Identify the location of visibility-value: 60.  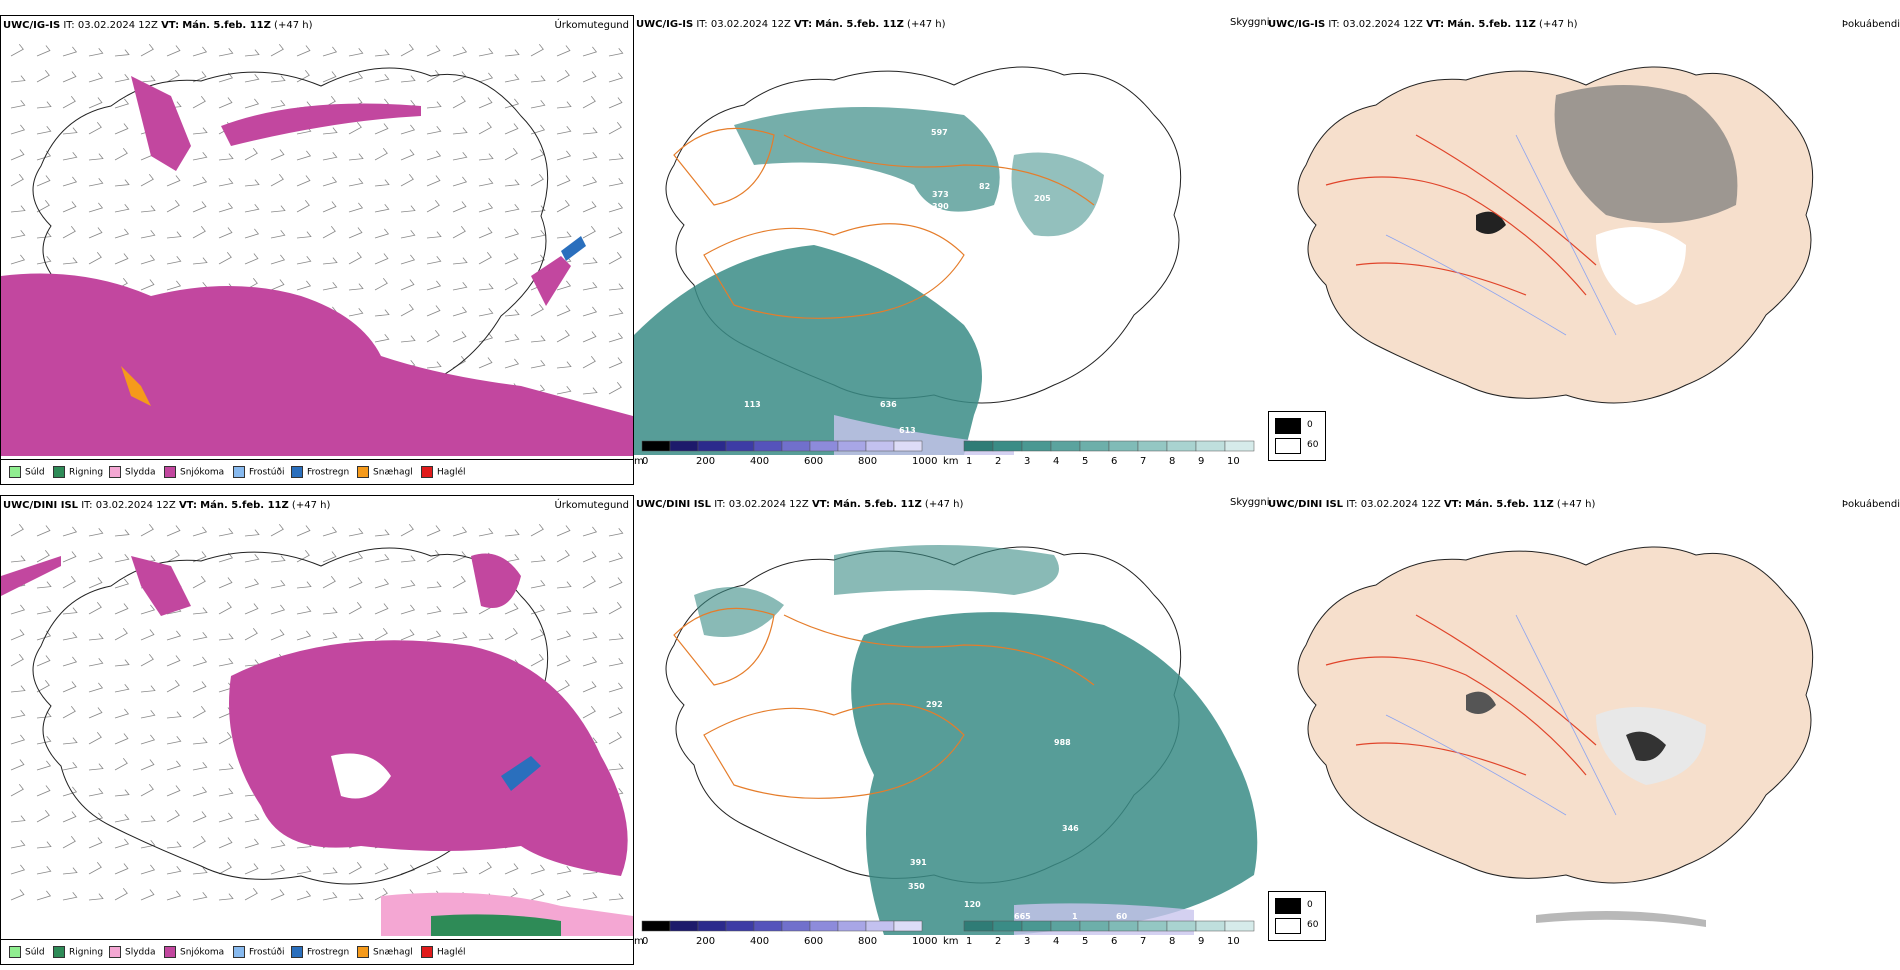
(1014, 226).